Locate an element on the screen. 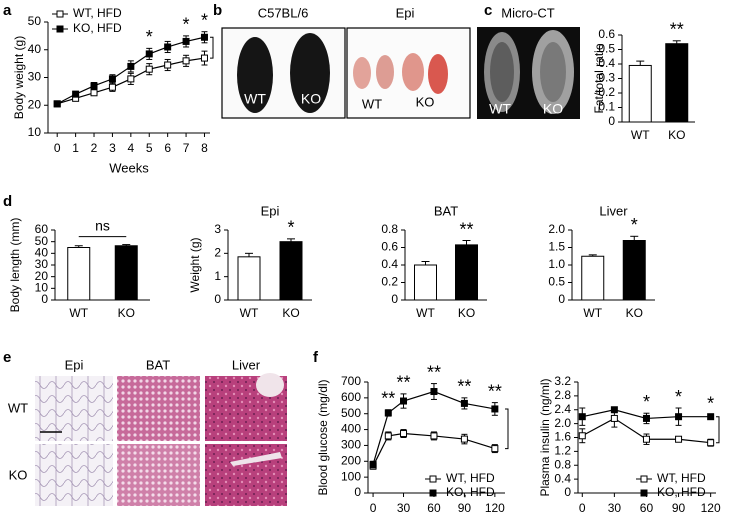 This screenshot has height=520, width=731. panel-label: b is located at coordinates (217, 10).